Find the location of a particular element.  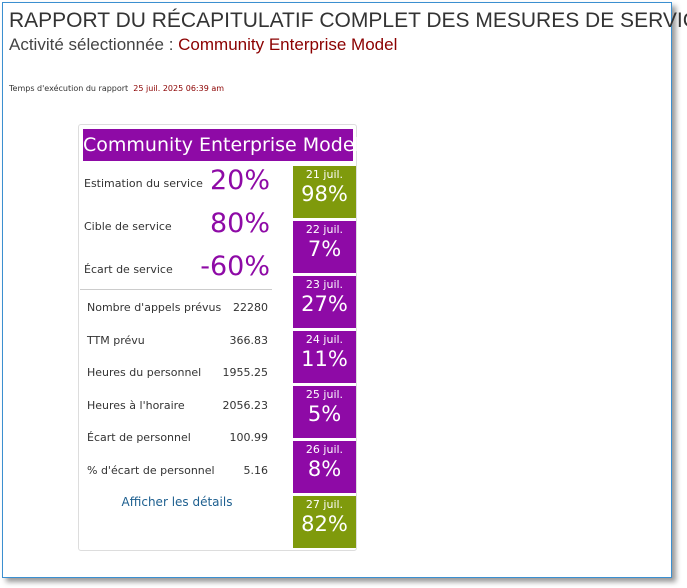

day-tile: 25 juil. 5% is located at coordinates (324, 412).